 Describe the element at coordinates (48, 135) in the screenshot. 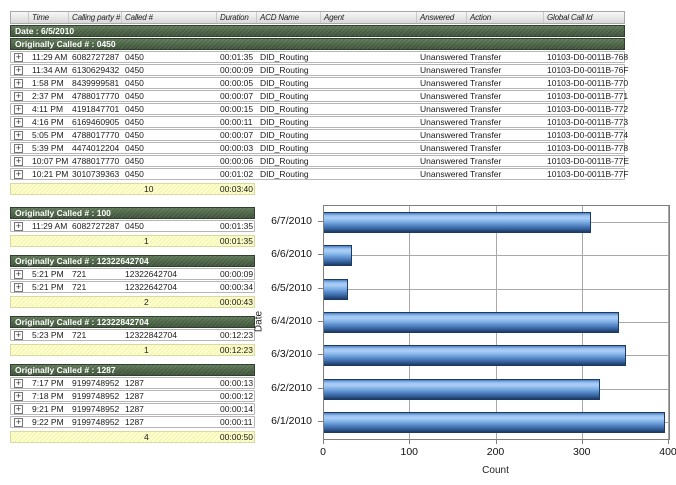

I see `cell-time: 5:05 PM` at that location.